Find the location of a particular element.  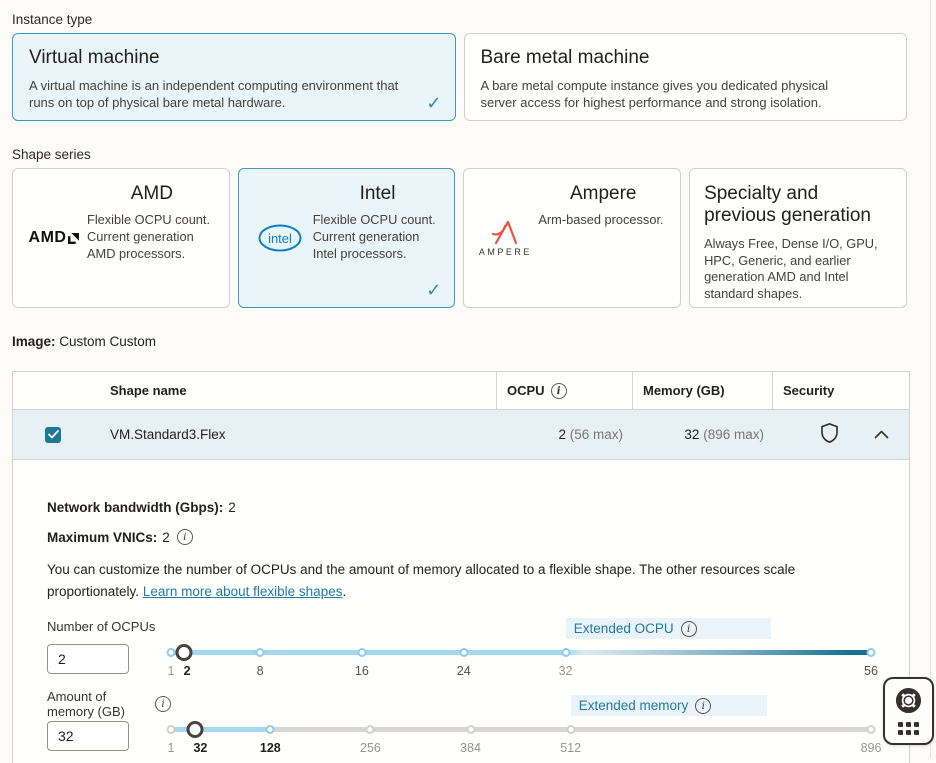

memory-slider: Extended memory i 1 32 128 256 384 is located at coordinates (523, 727).